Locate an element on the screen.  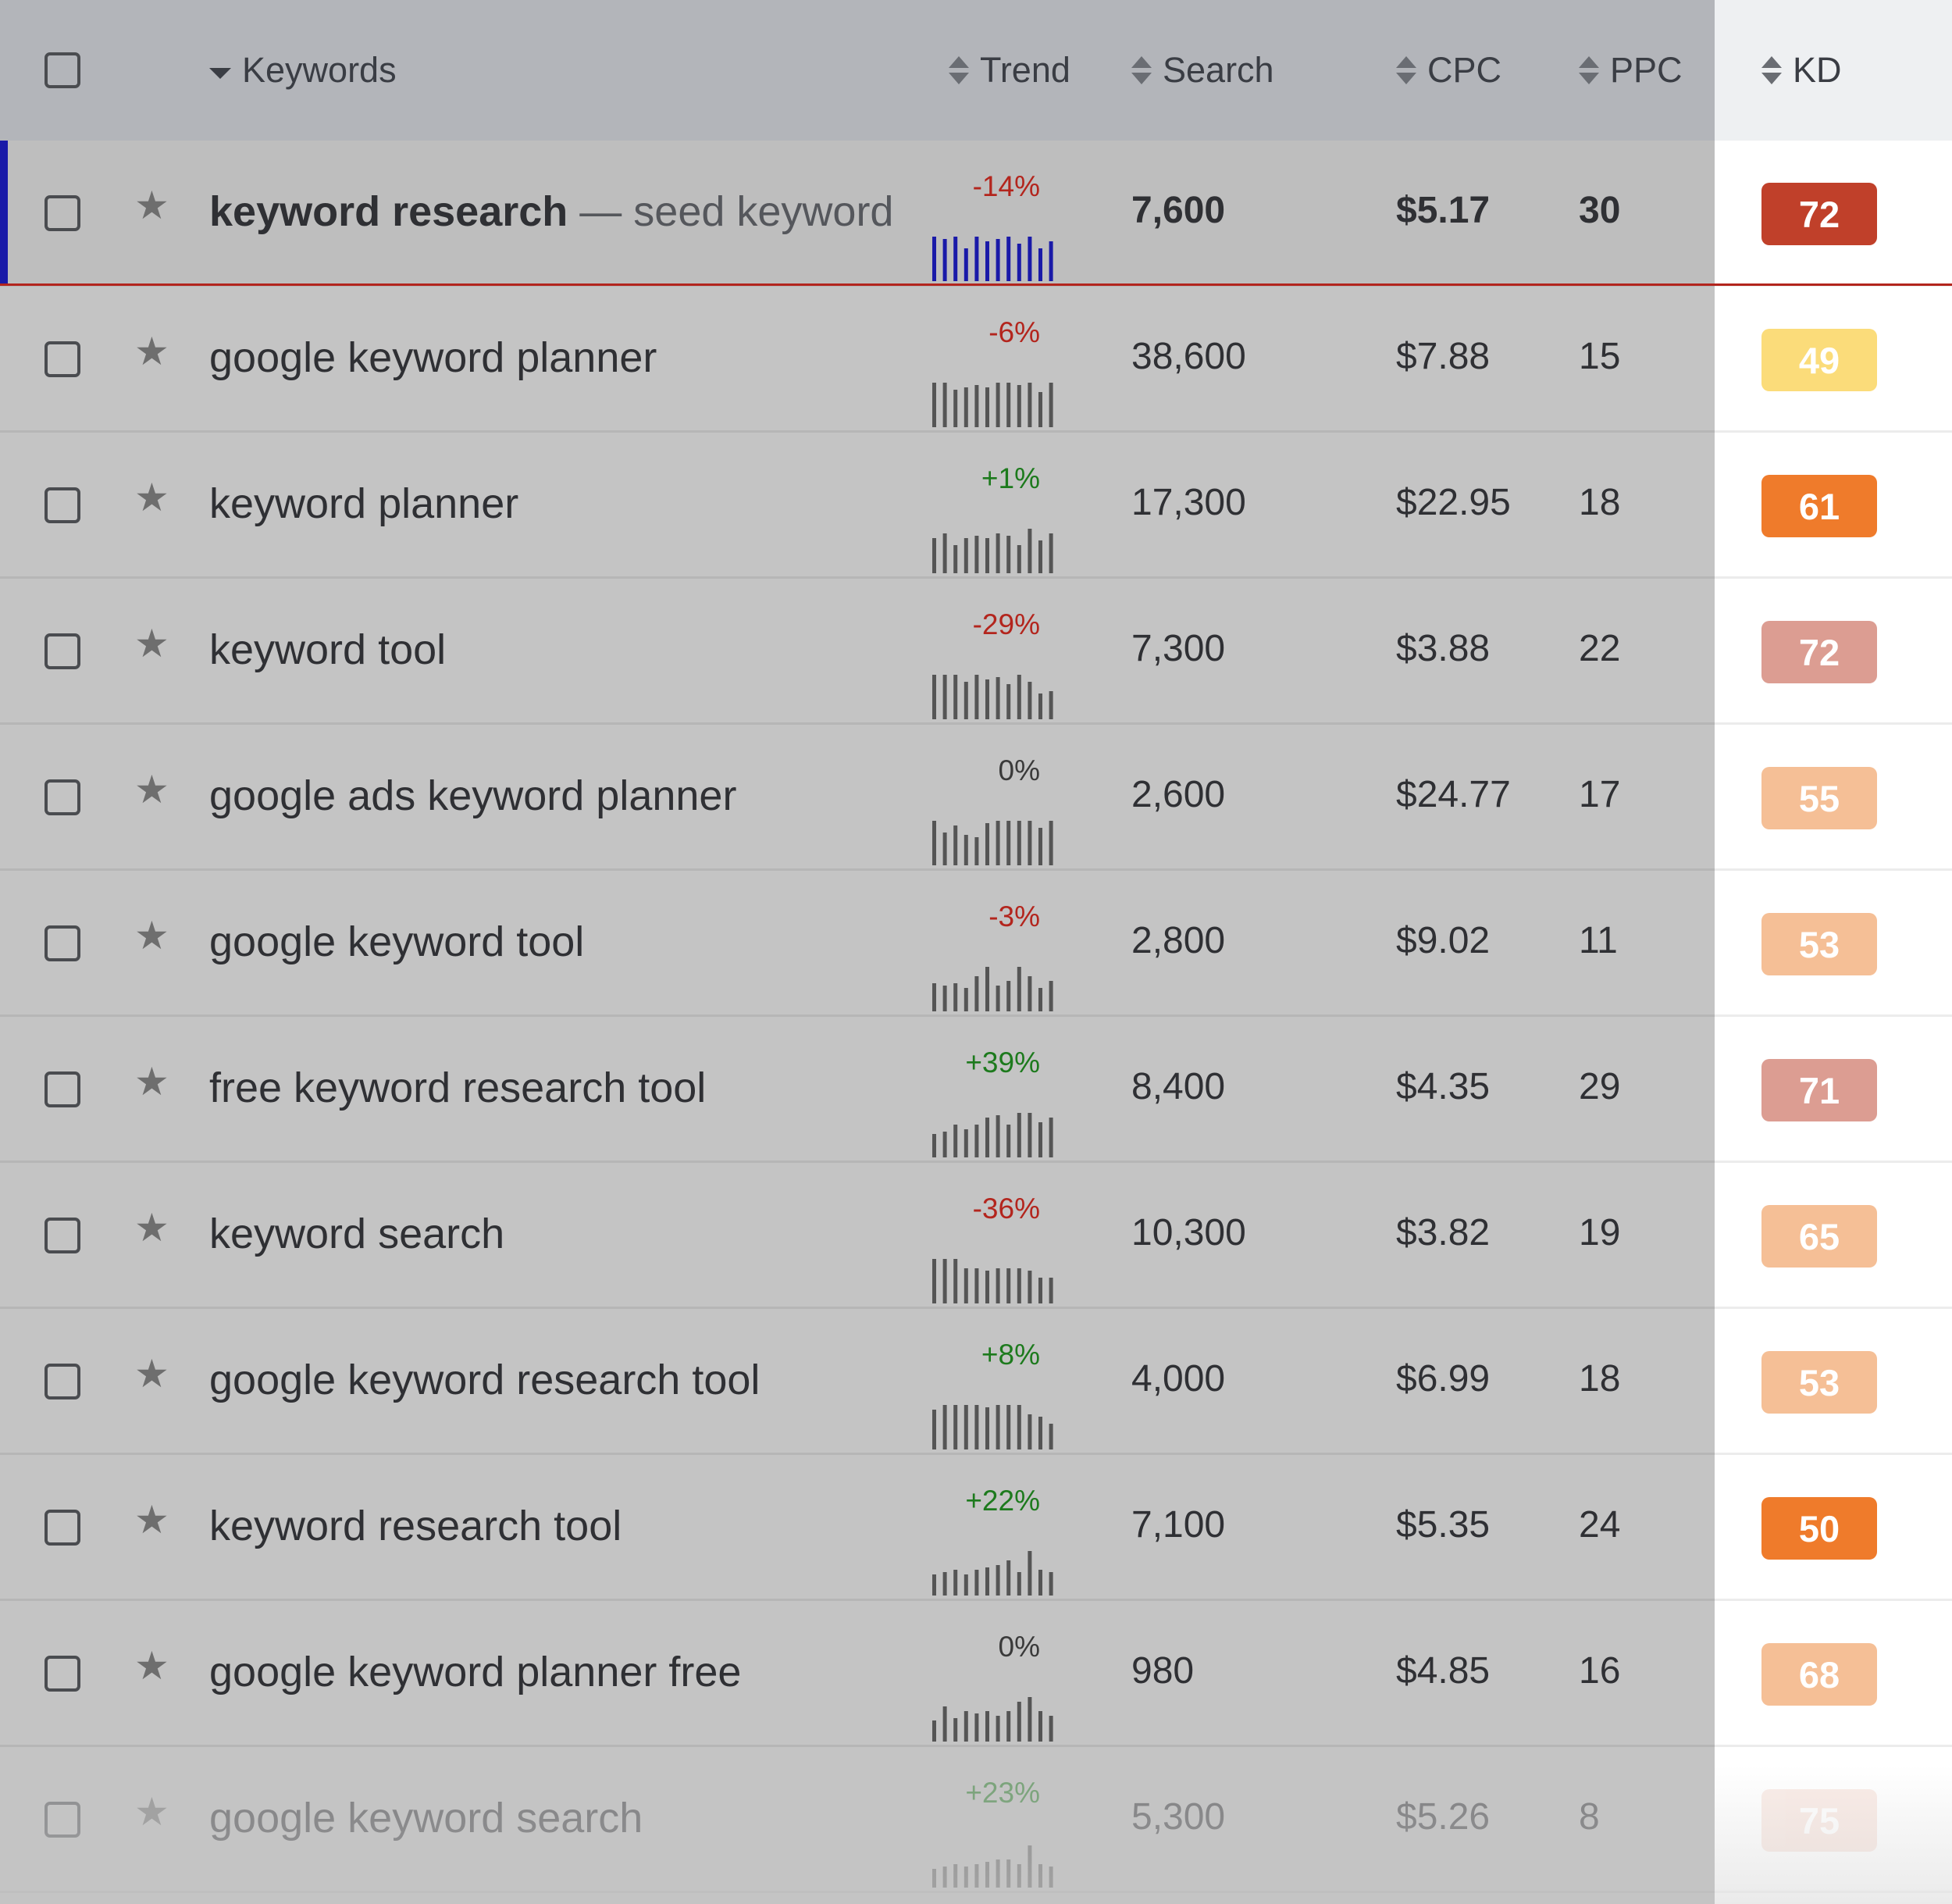
keyword-cell: keyword planner is located at coordinates (363, 504).